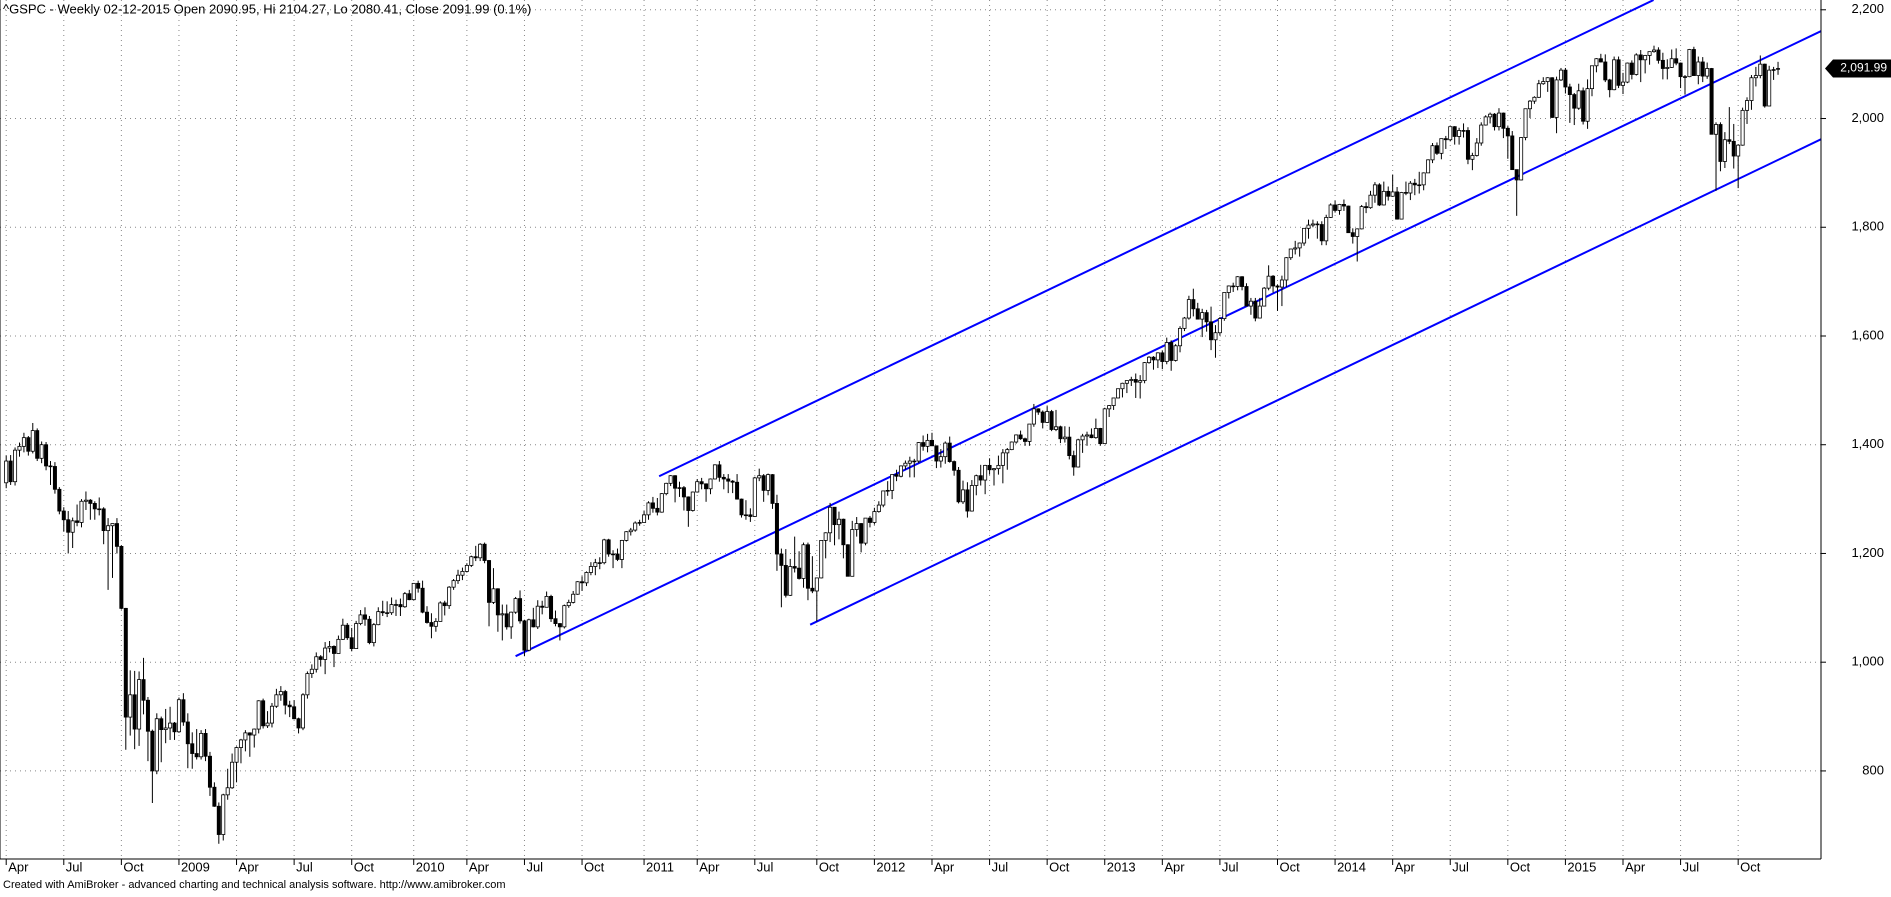  What do you see at coordinates (1867, 226) in the screenshot?
I see `y-tick-label: 1,800` at bounding box center [1867, 226].